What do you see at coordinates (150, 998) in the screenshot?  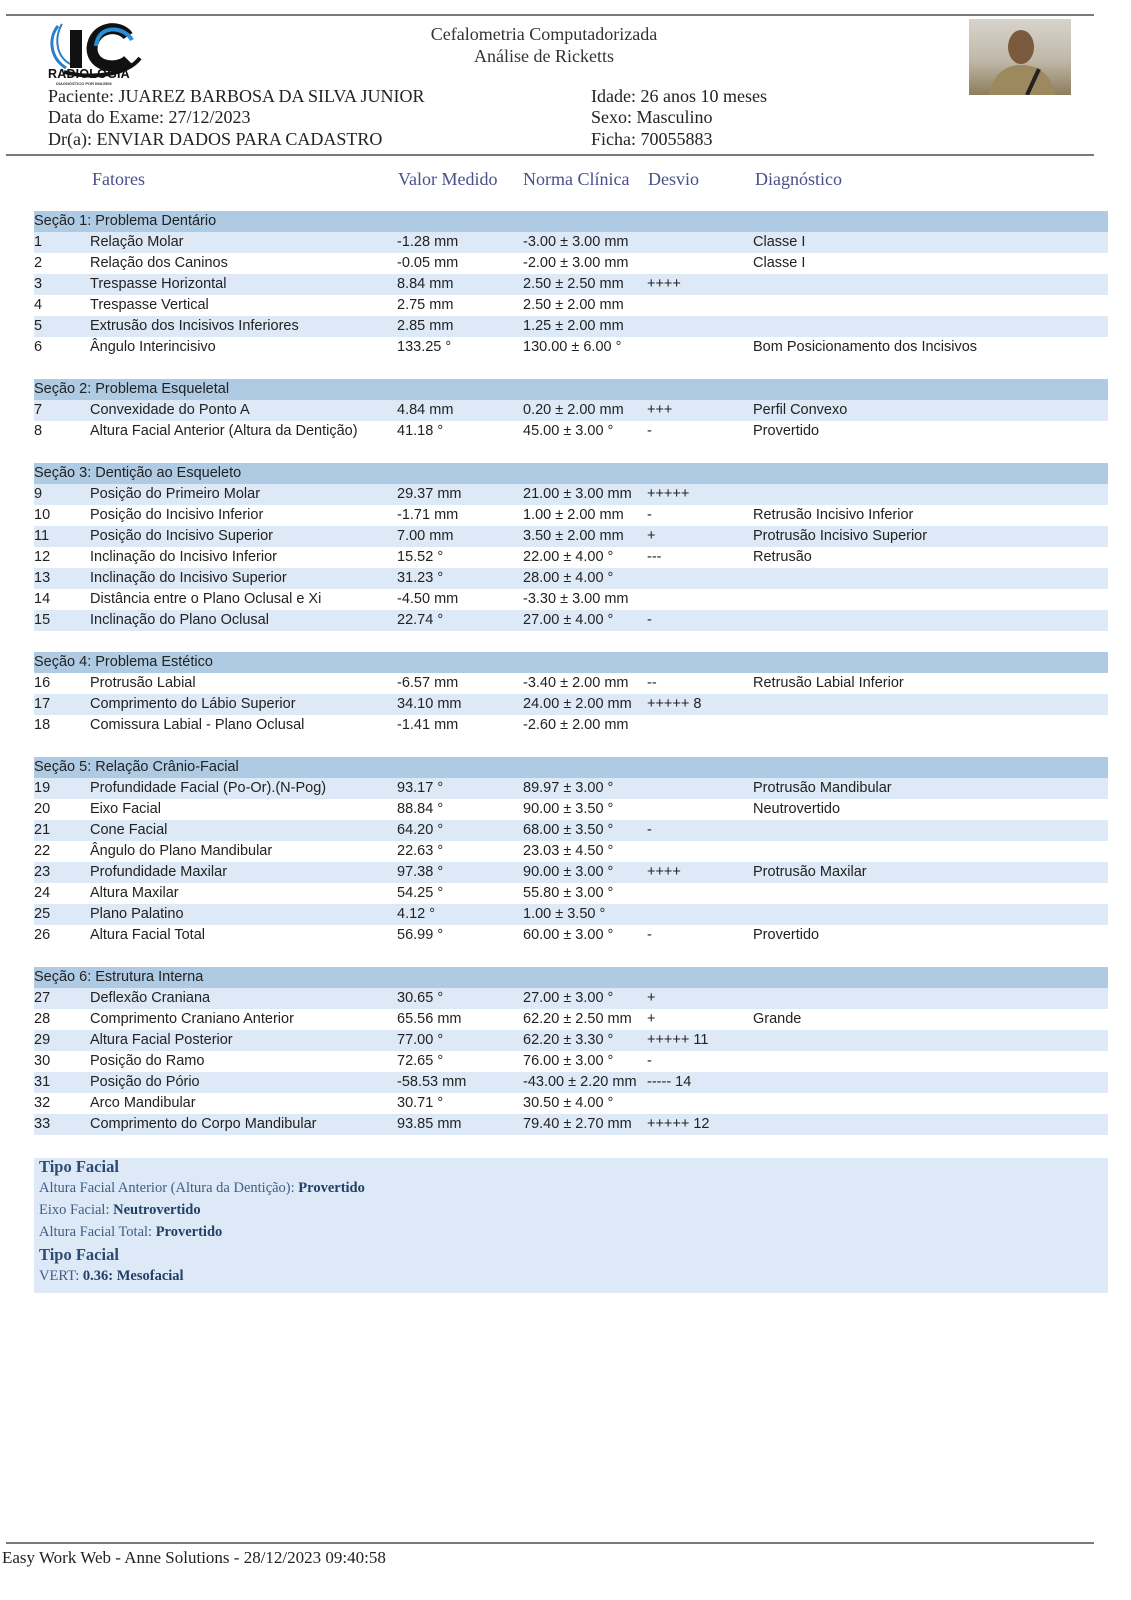 I see `factor-name: Deflexão Craniana` at bounding box center [150, 998].